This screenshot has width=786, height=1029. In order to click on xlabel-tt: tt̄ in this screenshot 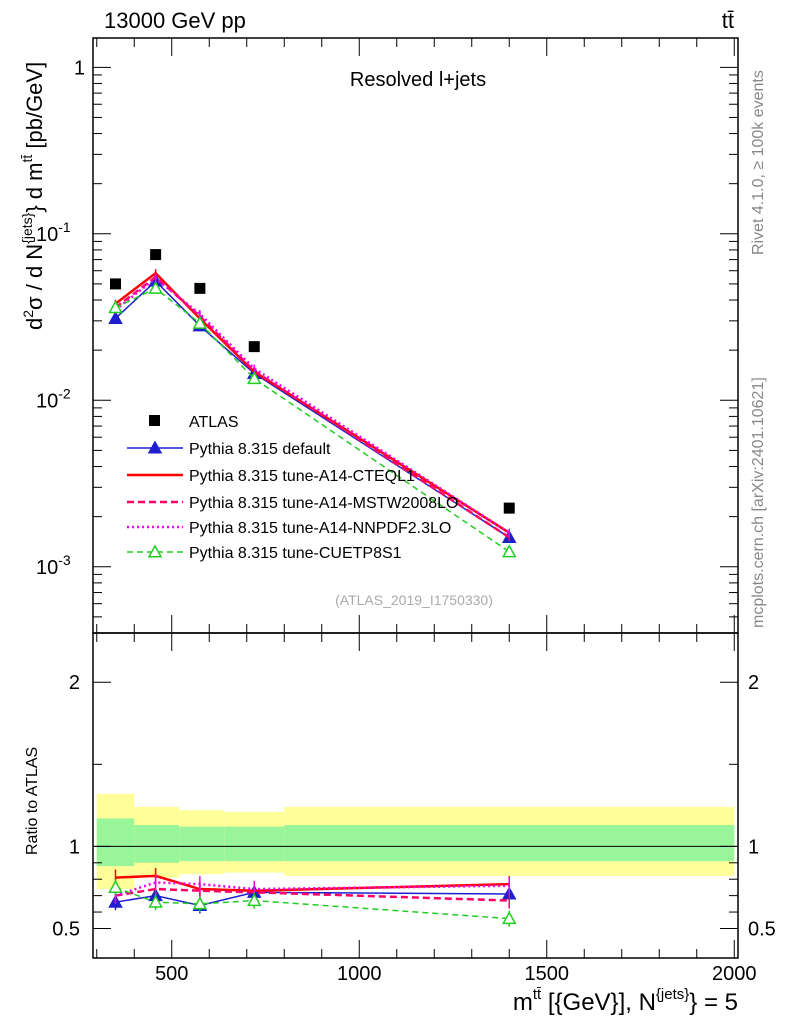, I will do `click(537, 994)`.